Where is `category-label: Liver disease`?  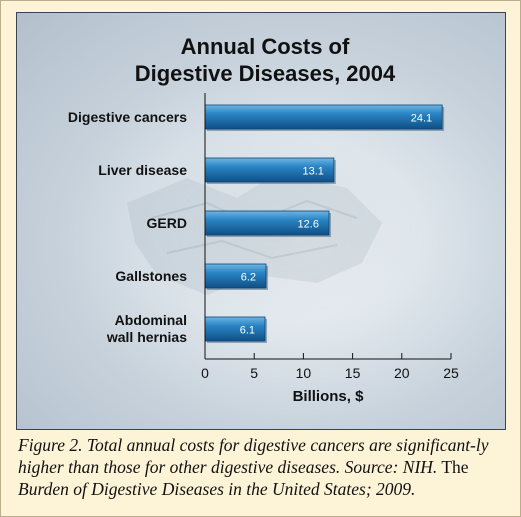 category-label: Liver disease is located at coordinates (142, 170).